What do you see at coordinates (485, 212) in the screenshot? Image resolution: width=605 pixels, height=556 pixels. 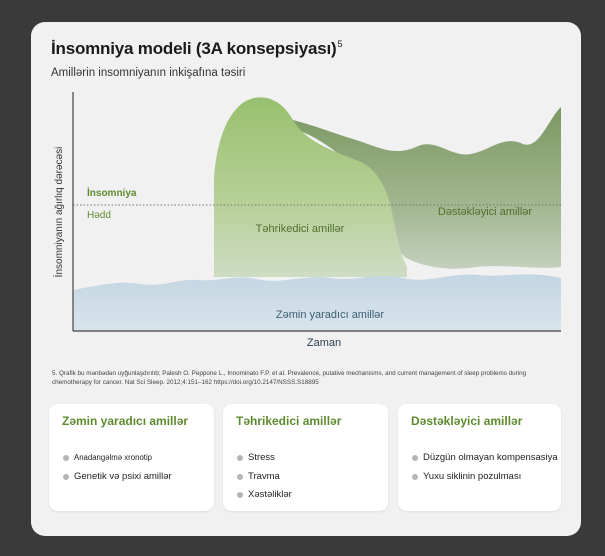 I see `perpetuating-label: Dəstəkləyici amillər` at bounding box center [485, 212].